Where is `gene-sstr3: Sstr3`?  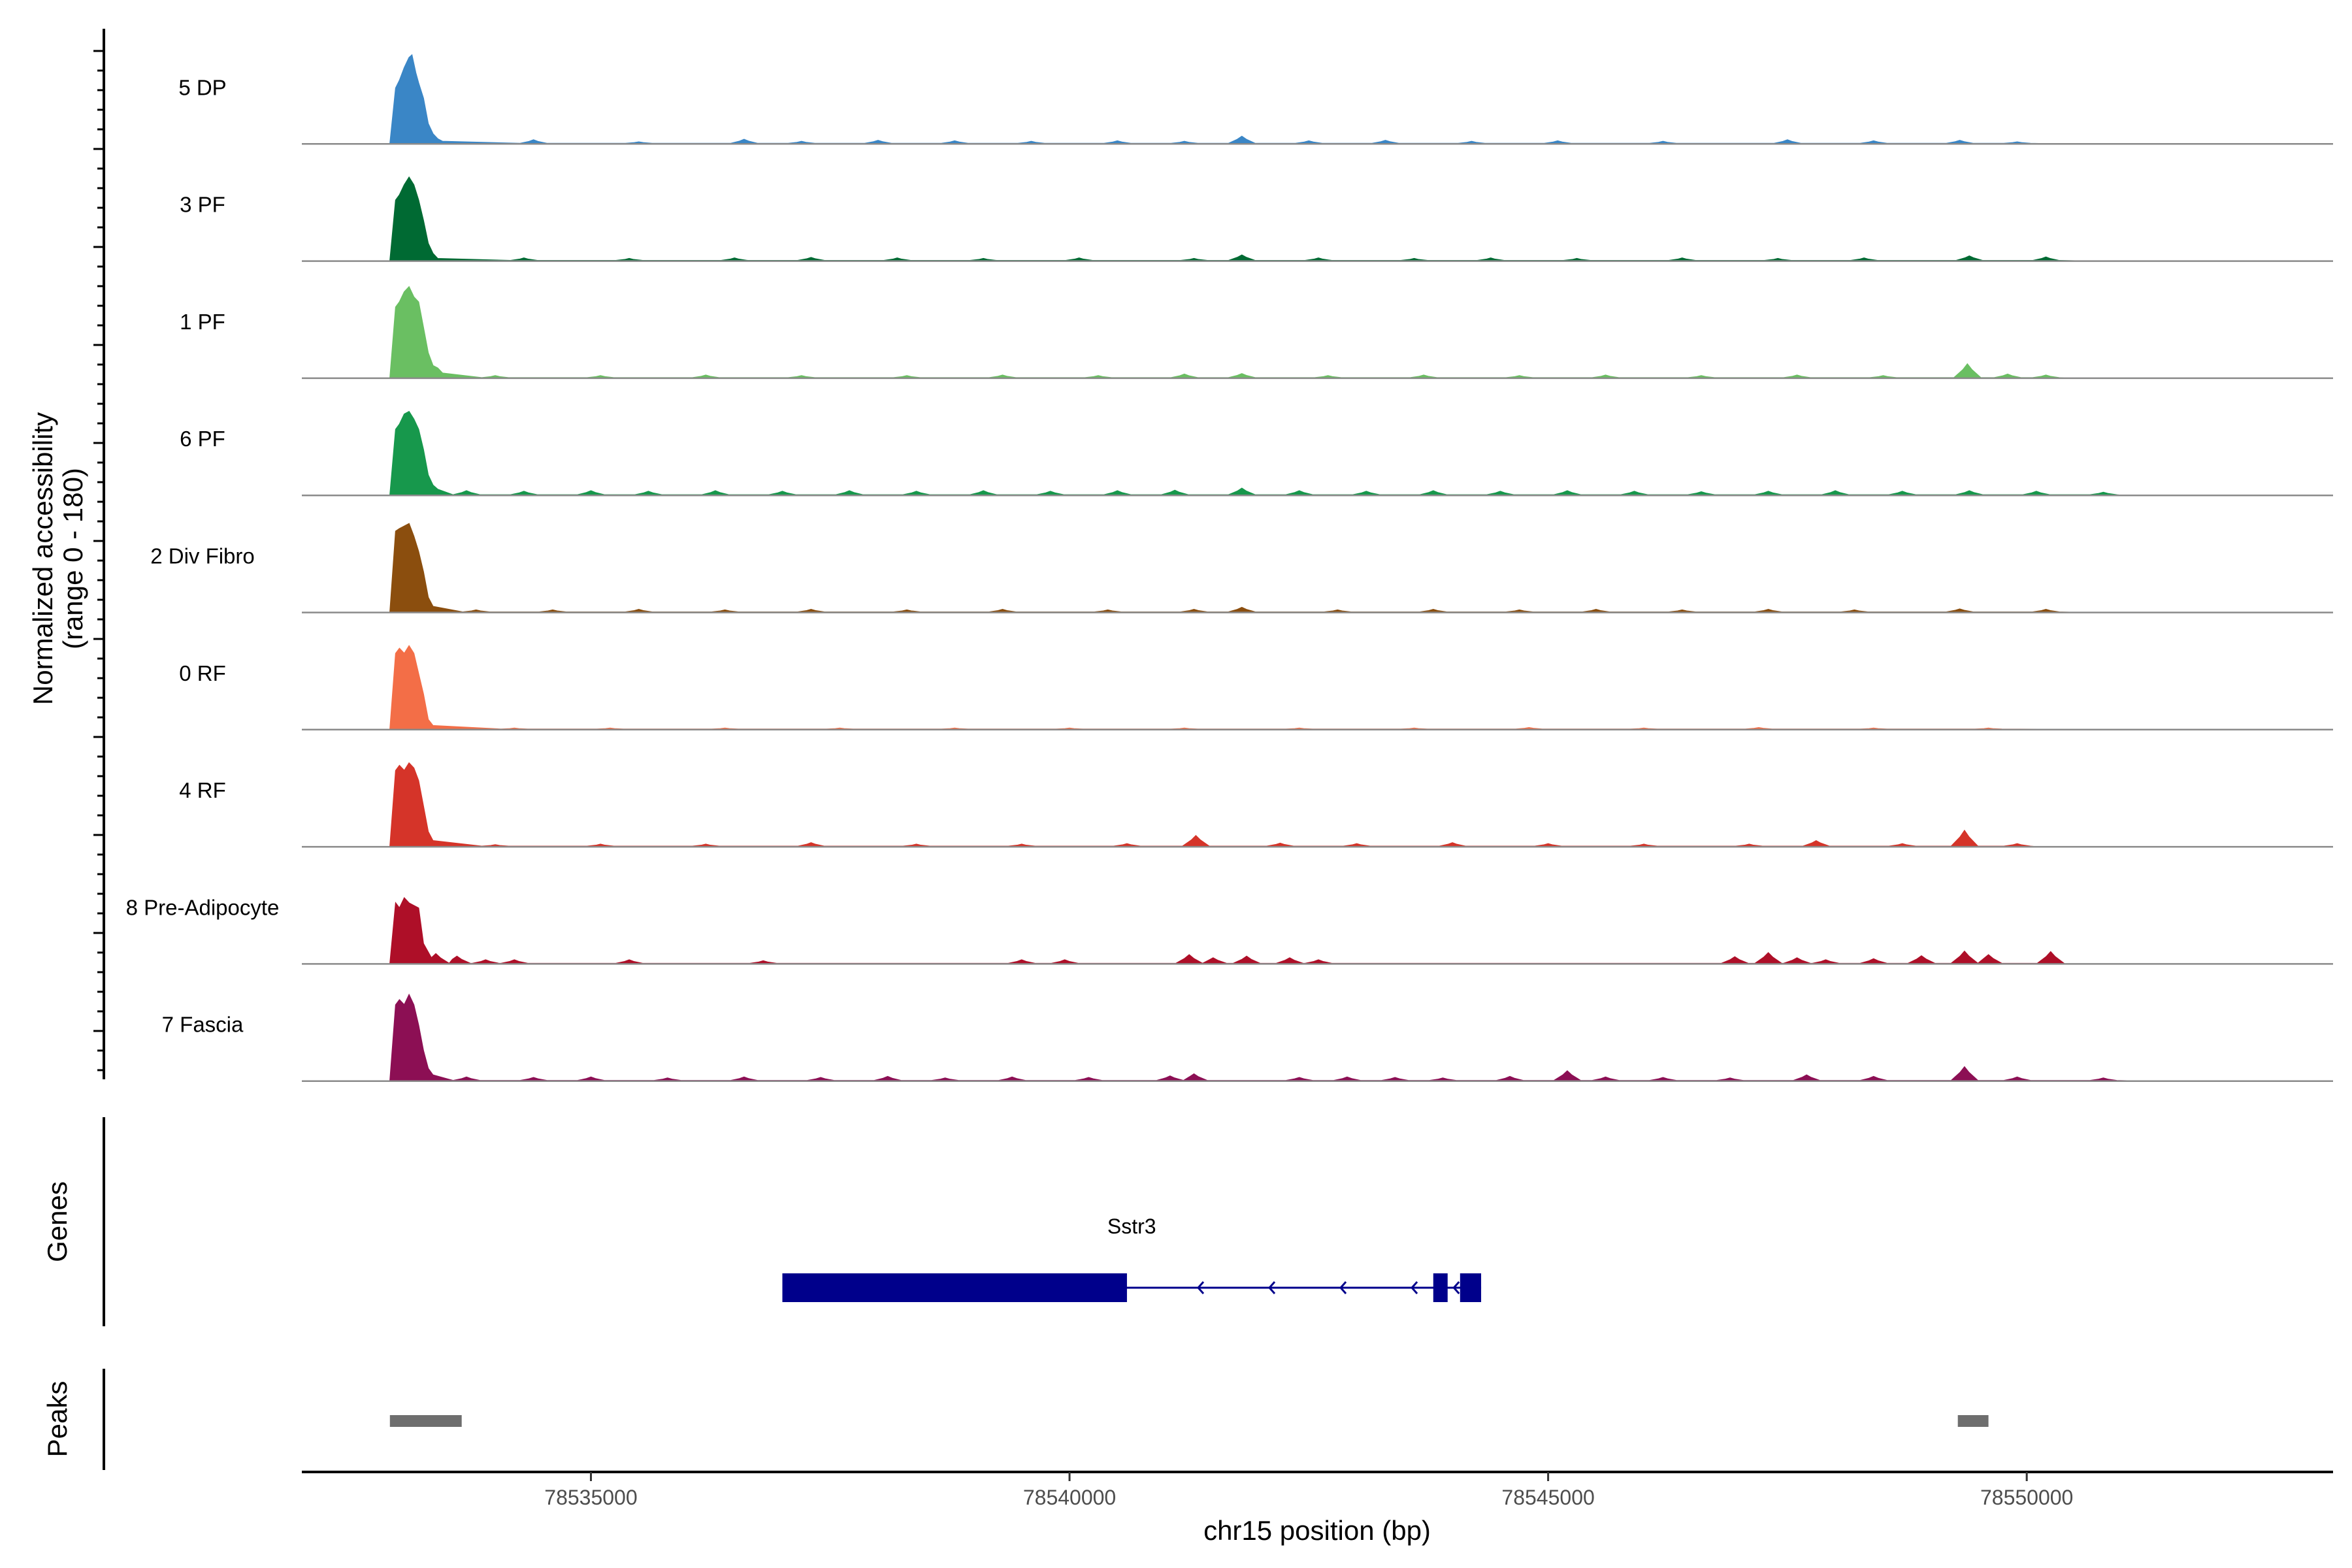 gene-sstr3: Sstr3 is located at coordinates (1132, 1258).